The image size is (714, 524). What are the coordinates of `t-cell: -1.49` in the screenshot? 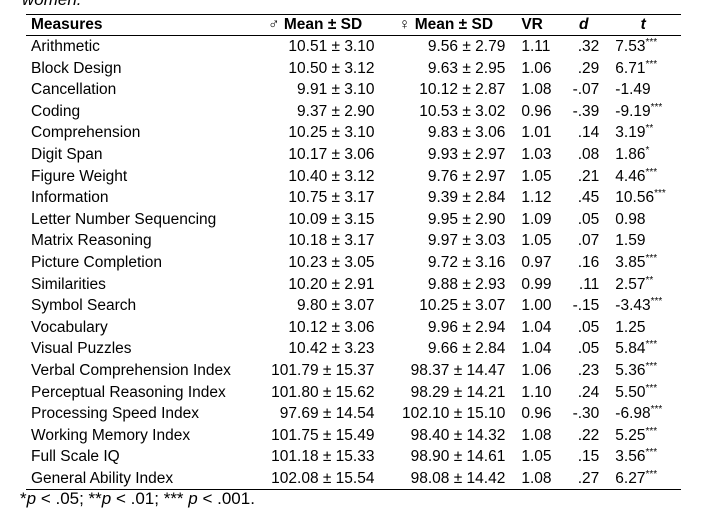 It's located at (643, 90).